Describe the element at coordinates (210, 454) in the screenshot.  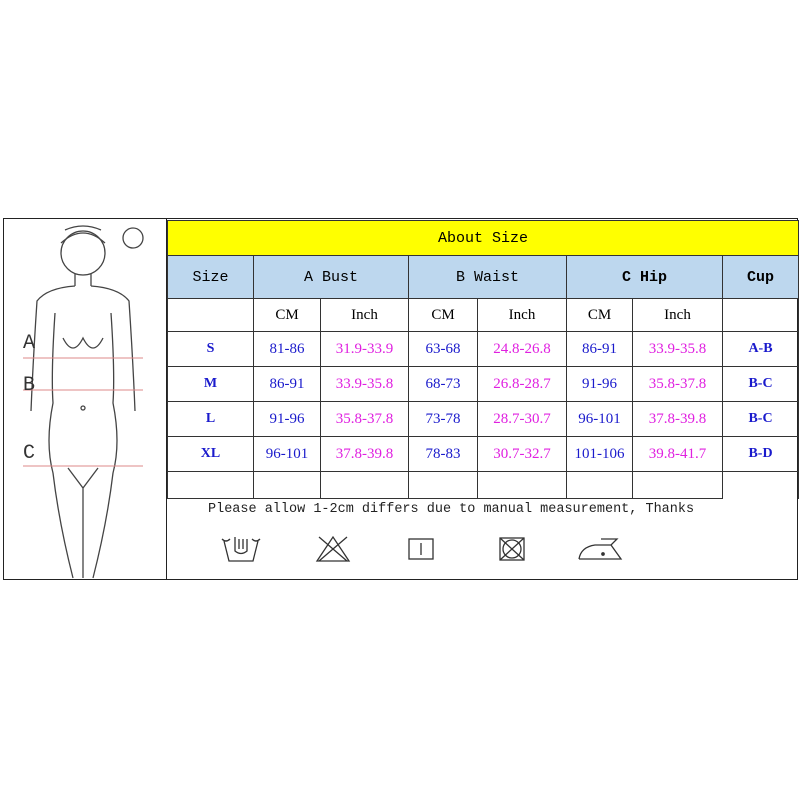
I see `cell-size: XL` at that location.